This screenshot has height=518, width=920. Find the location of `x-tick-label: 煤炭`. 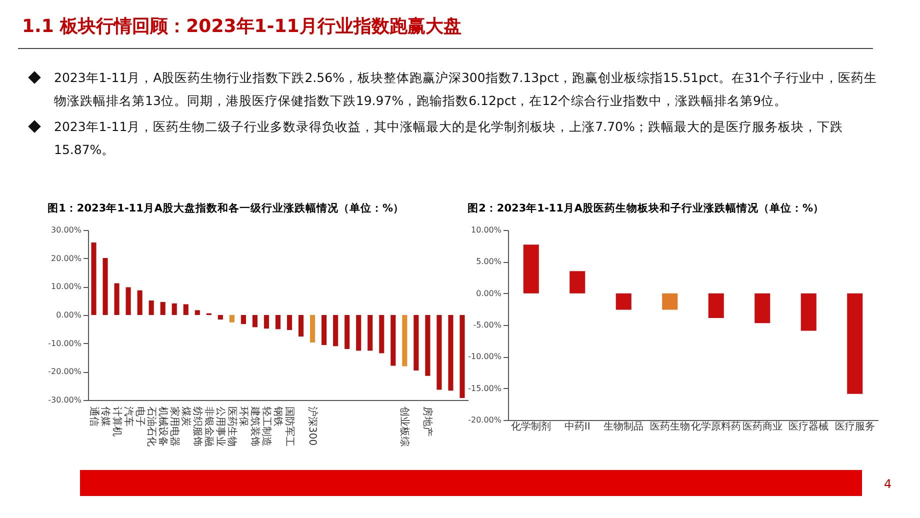

x-tick-label: 煤炭 is located at coordinates (186, 416).